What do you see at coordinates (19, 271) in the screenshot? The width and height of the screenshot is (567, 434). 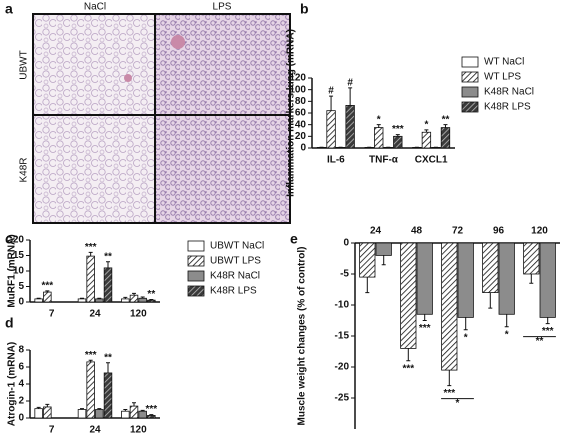 I see `y-tick-label: 10` at bounding box center [19, 271].